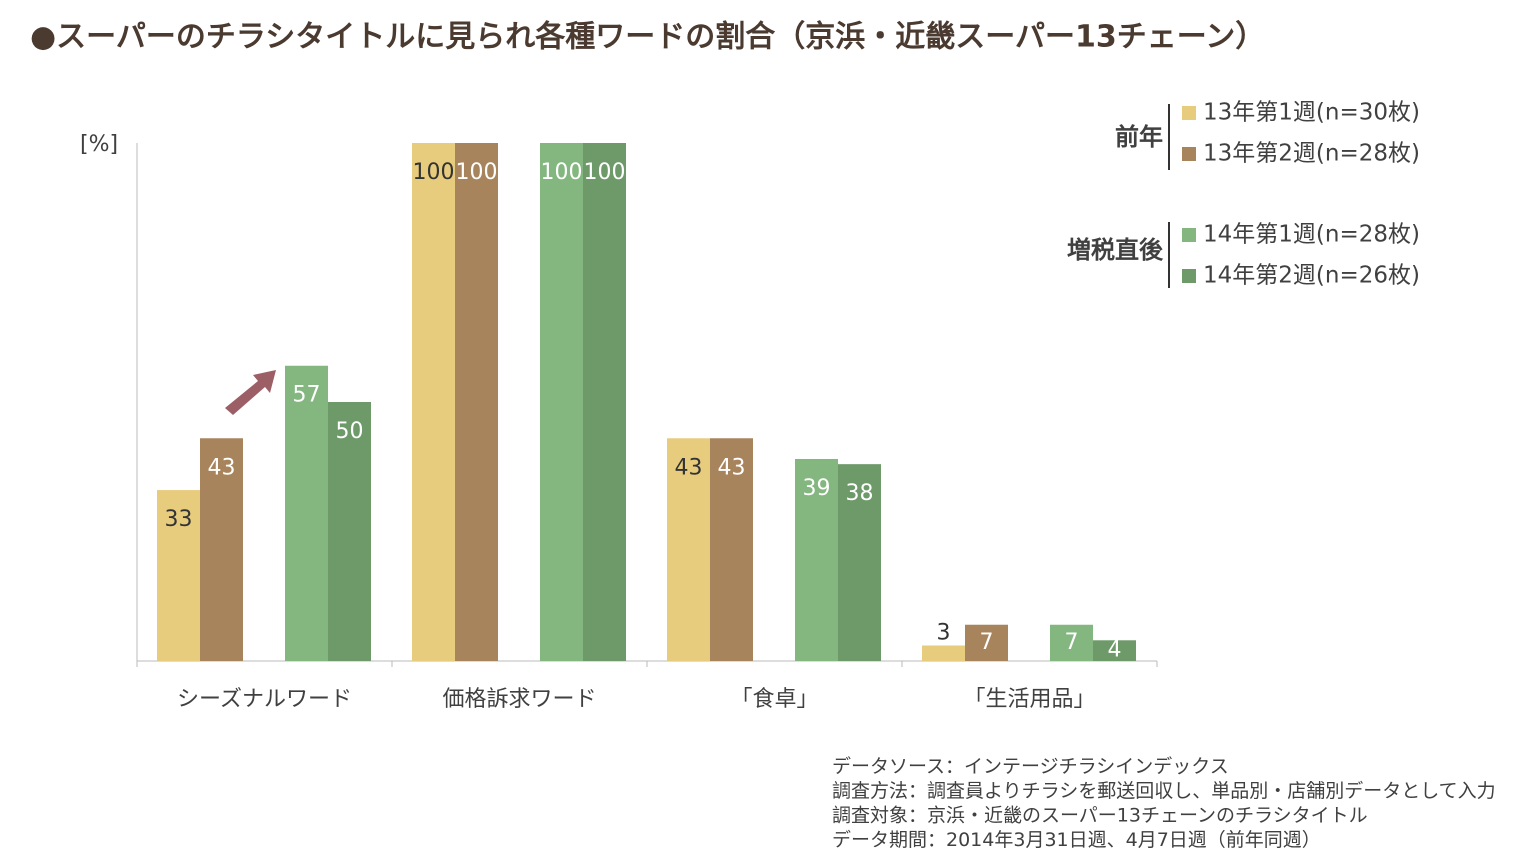  Describe the element at coordinates (944, 632) in the screenshot. I see `data-label: 3` at that location.